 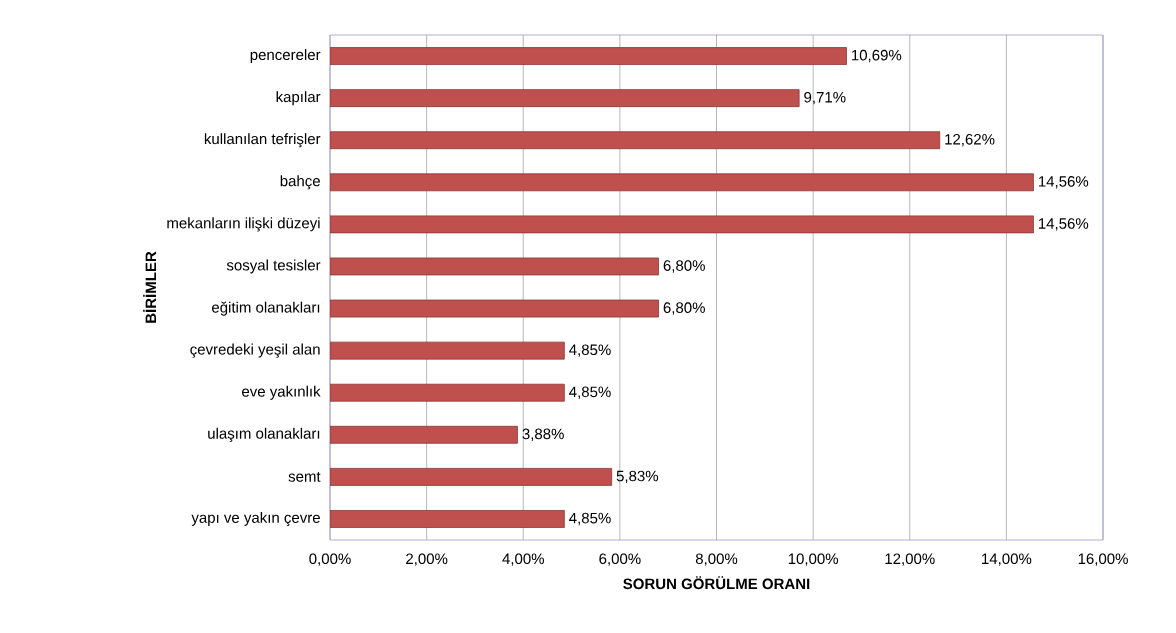 What do you see at coordinates (330, 559) in the screenshot?
I see `x-tick-label: 0,00%` at bounding box center [330, 559].